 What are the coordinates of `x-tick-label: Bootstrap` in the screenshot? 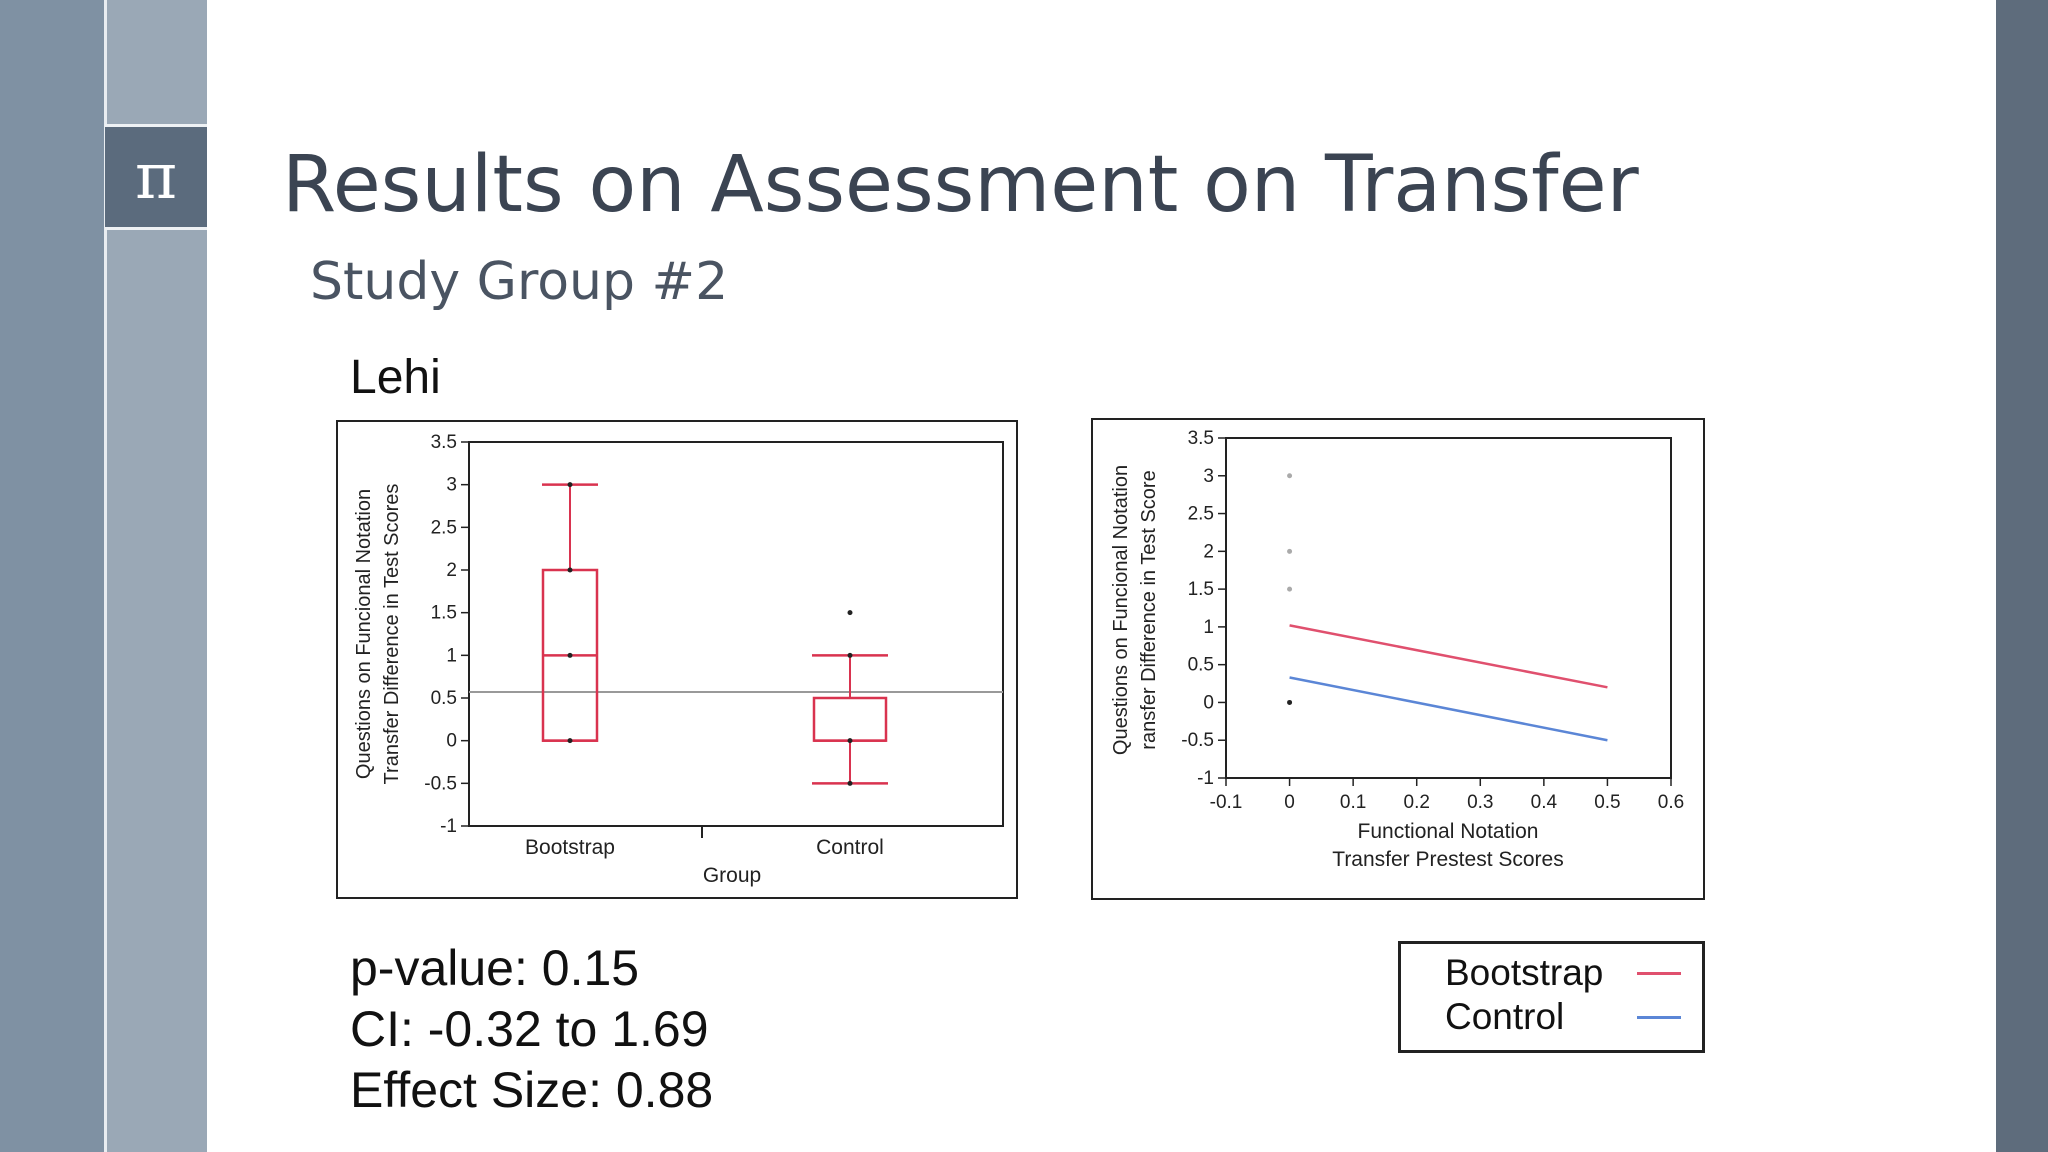 It's located at (570, 847).